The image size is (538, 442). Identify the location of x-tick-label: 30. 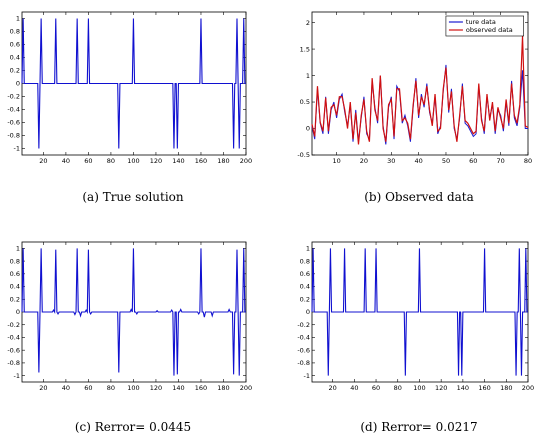
(391, 161).